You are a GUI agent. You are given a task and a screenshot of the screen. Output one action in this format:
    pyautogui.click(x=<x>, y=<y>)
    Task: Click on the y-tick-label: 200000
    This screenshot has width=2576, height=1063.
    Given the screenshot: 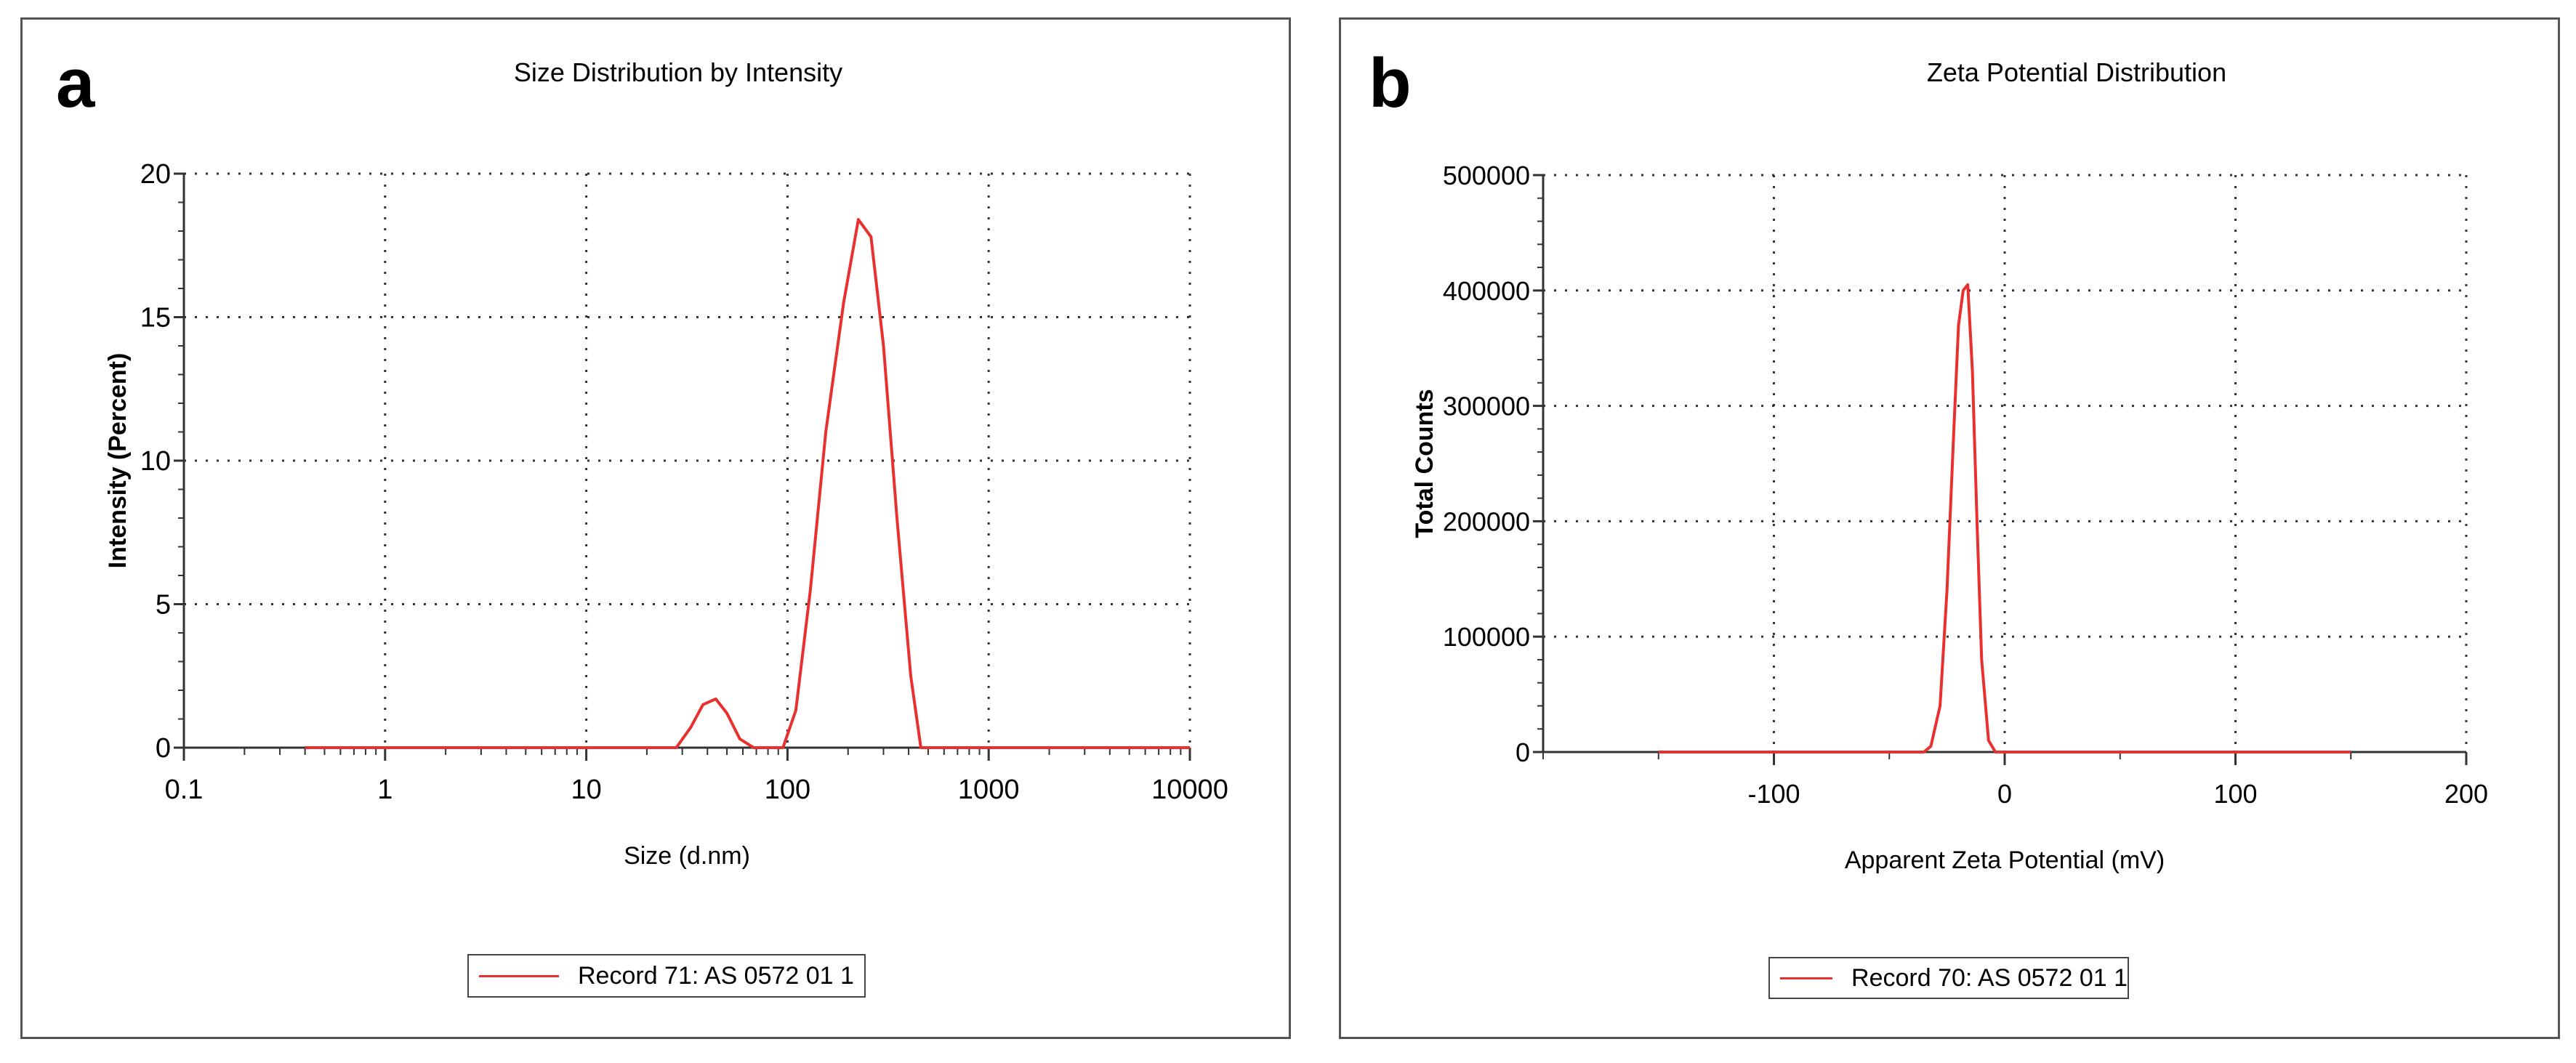 What is the action you would take?
    pyautogui.click(x=1486, y=521)
    